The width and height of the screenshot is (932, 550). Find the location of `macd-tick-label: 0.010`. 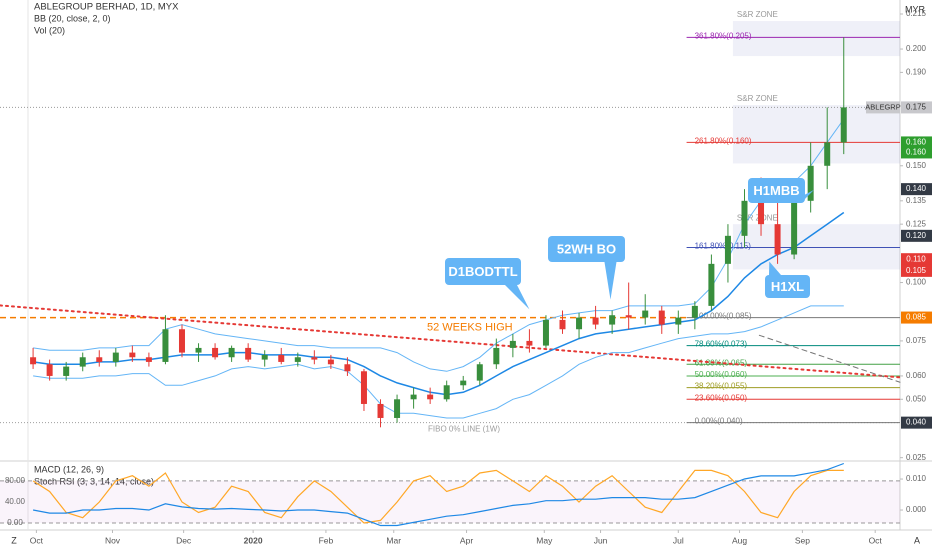

macd-tick-label: 0.010 is located at coordinates (916, 478).